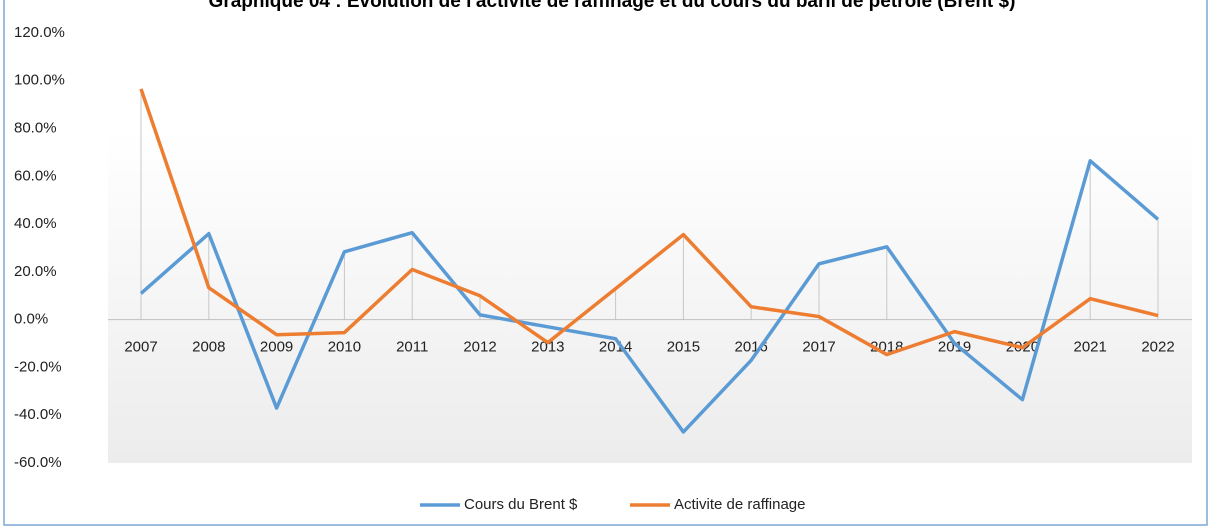 This screenshot has width=1212, height=528. I want to click on y-tick-label: 80.0%, so click(35, 128).